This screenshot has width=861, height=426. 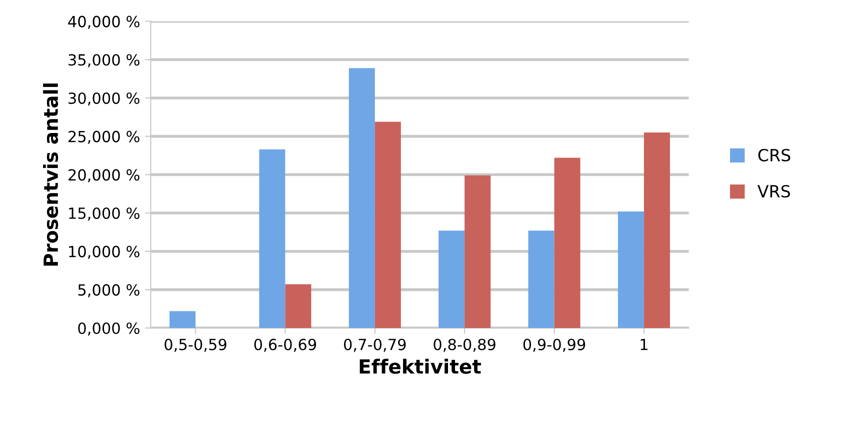 I want to click on y-tick-label: 20,000 %, so click(x=104, y=175).